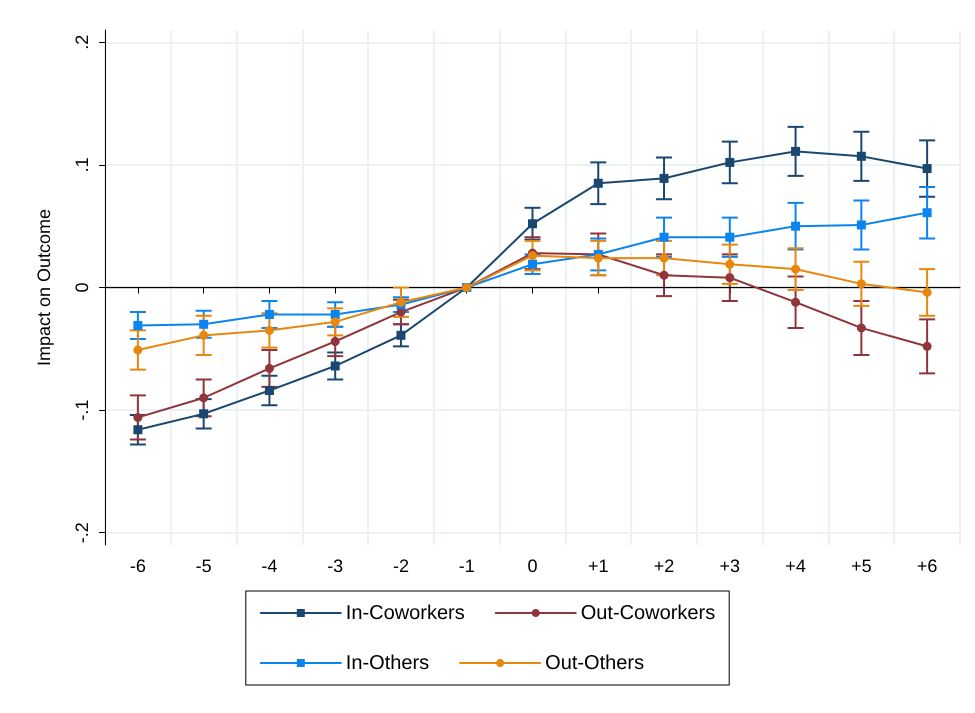 The height and width of the screenshot is (713, 975). What do you see at coordinates (730, 566) in the screenshot?
I see `x-tick-label: +3` at bounding box center [730, 566].